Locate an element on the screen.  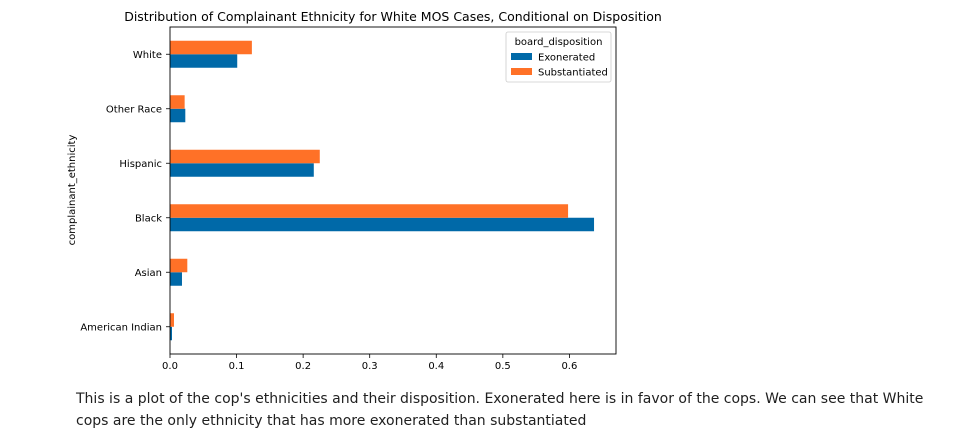
y-tick-label-hispanic: Hispanic is located at coordinates (140, 164).